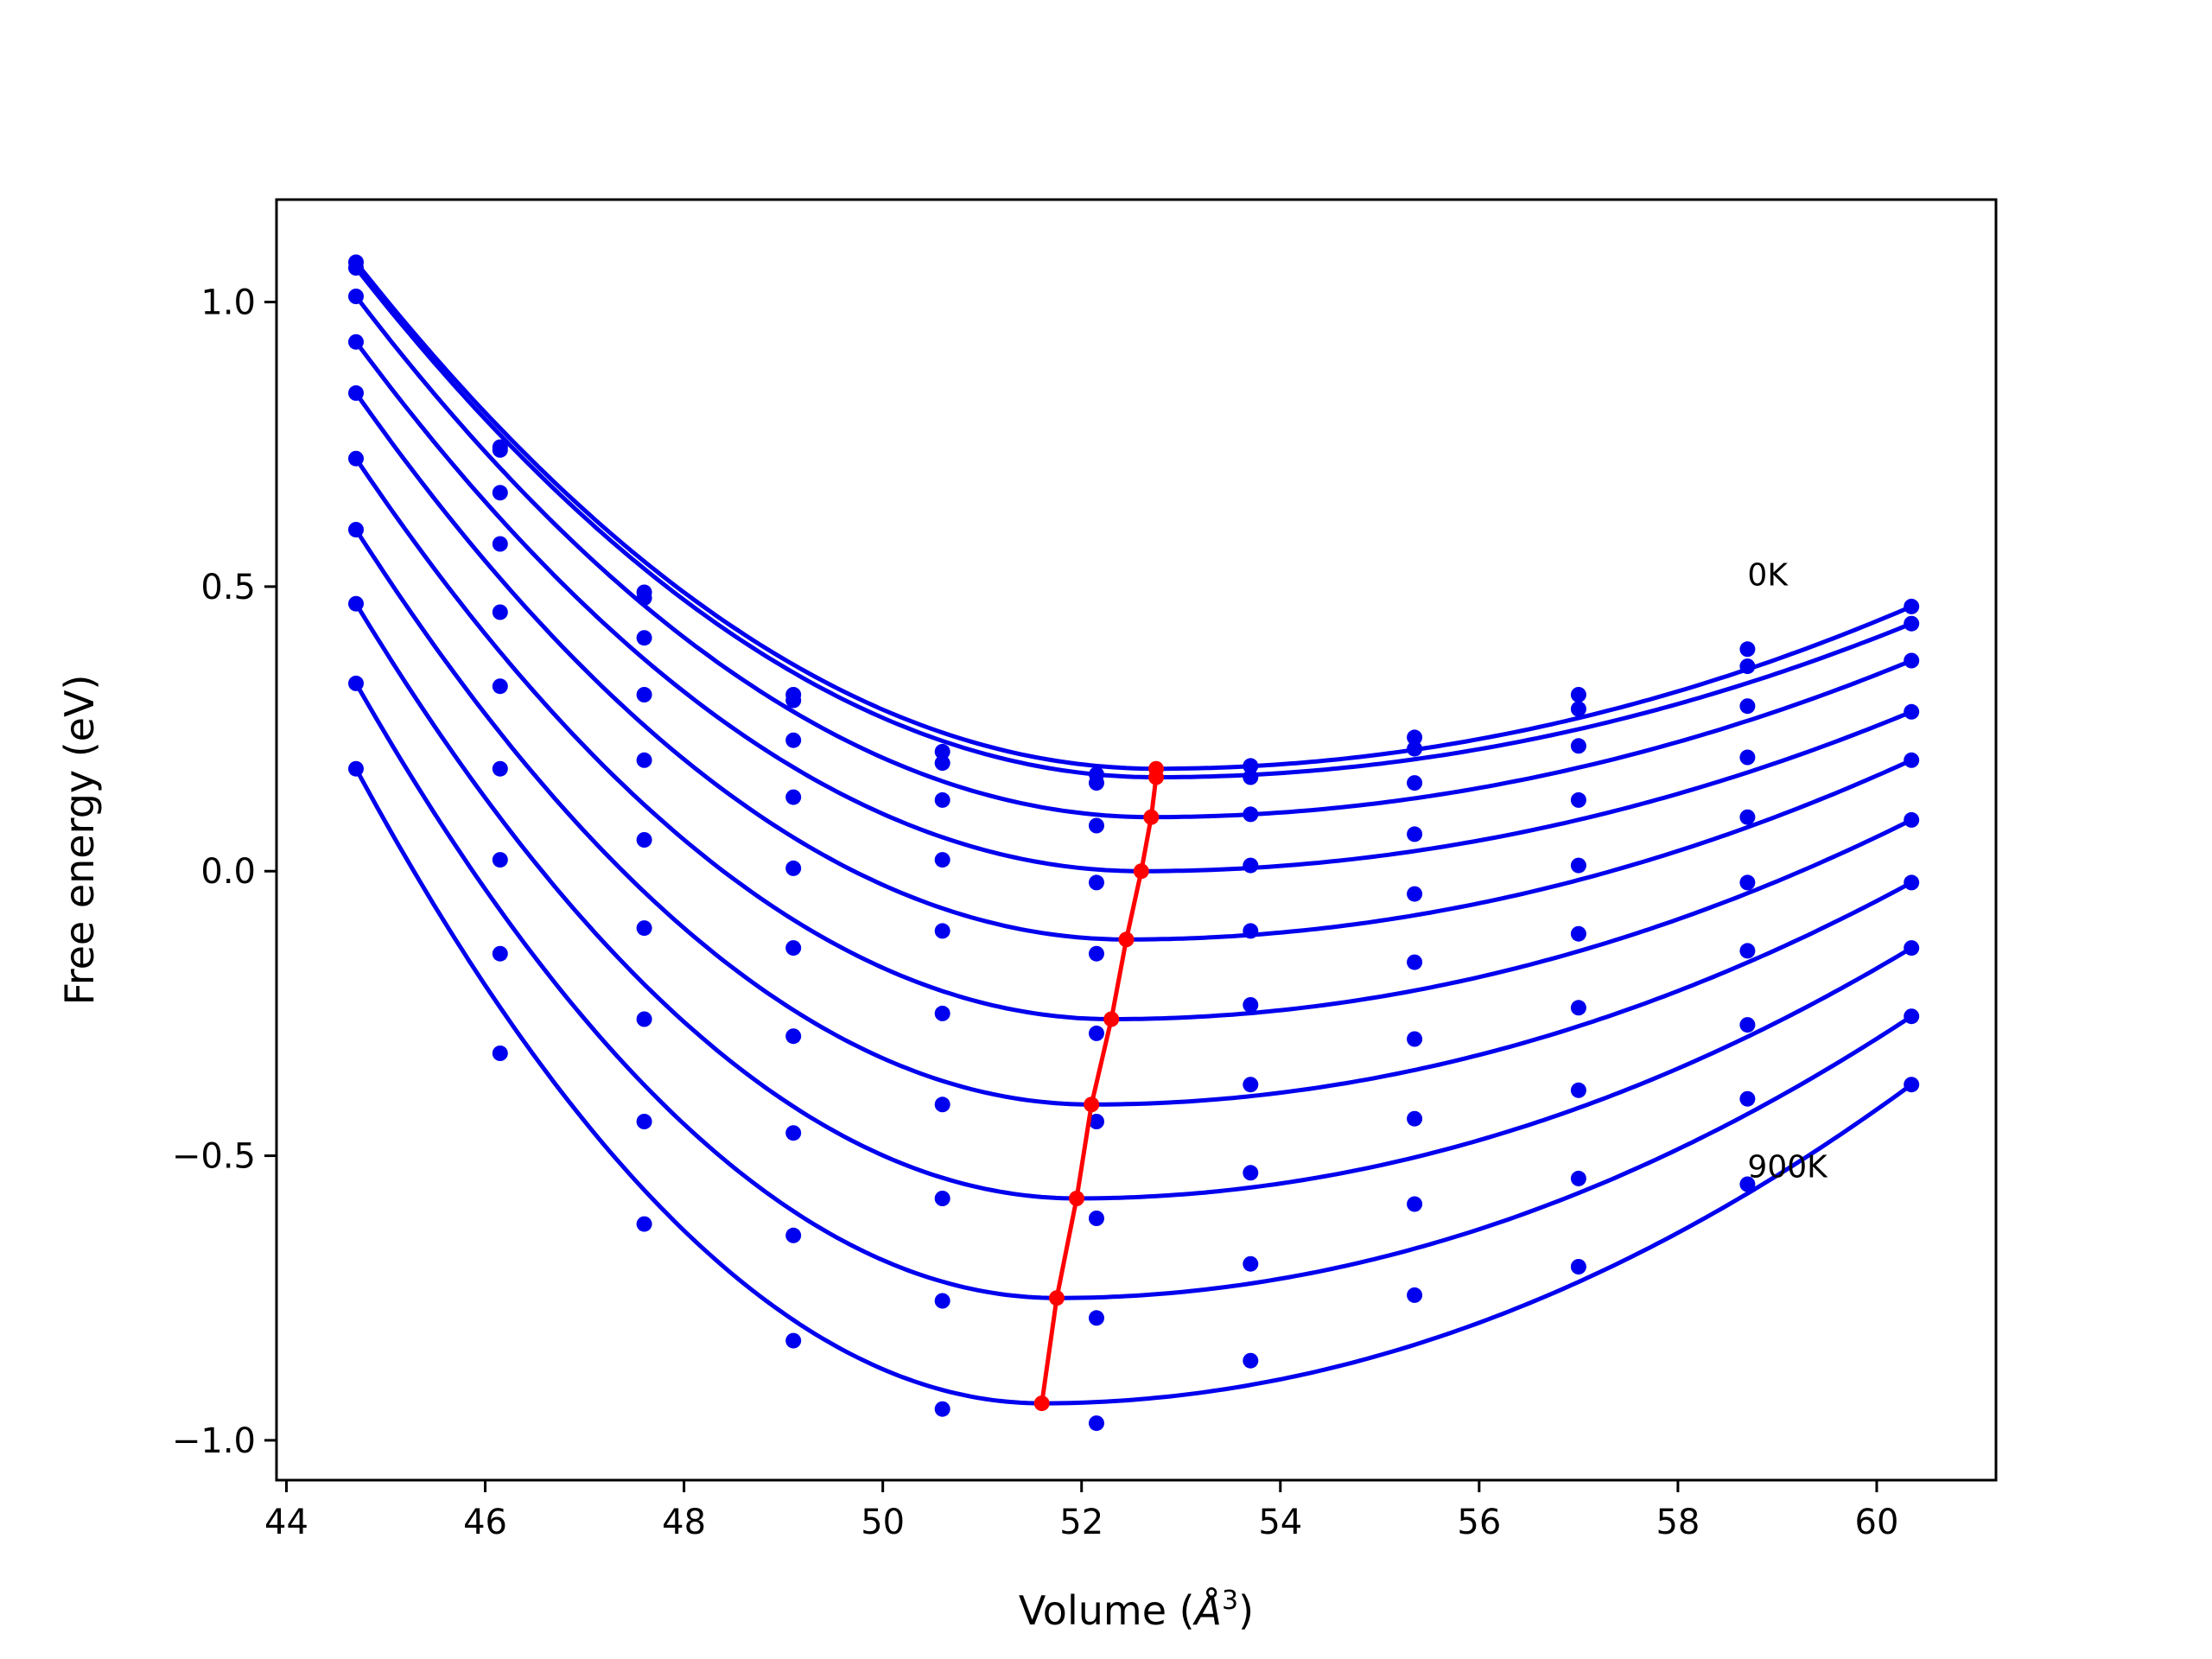  What do you see at coordinates (228, 587) in the screenshot?
I see `y-tick-label-3: 0.5` at bounding box center [228, 587].